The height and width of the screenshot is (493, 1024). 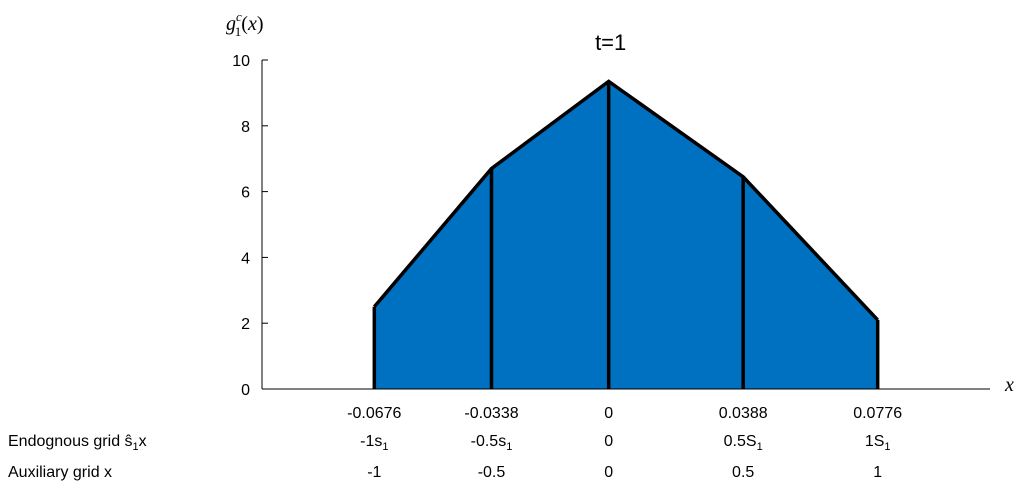 I want to click on row-label-0: Endognous grid ŝ1x, so click(x=77, y=443).